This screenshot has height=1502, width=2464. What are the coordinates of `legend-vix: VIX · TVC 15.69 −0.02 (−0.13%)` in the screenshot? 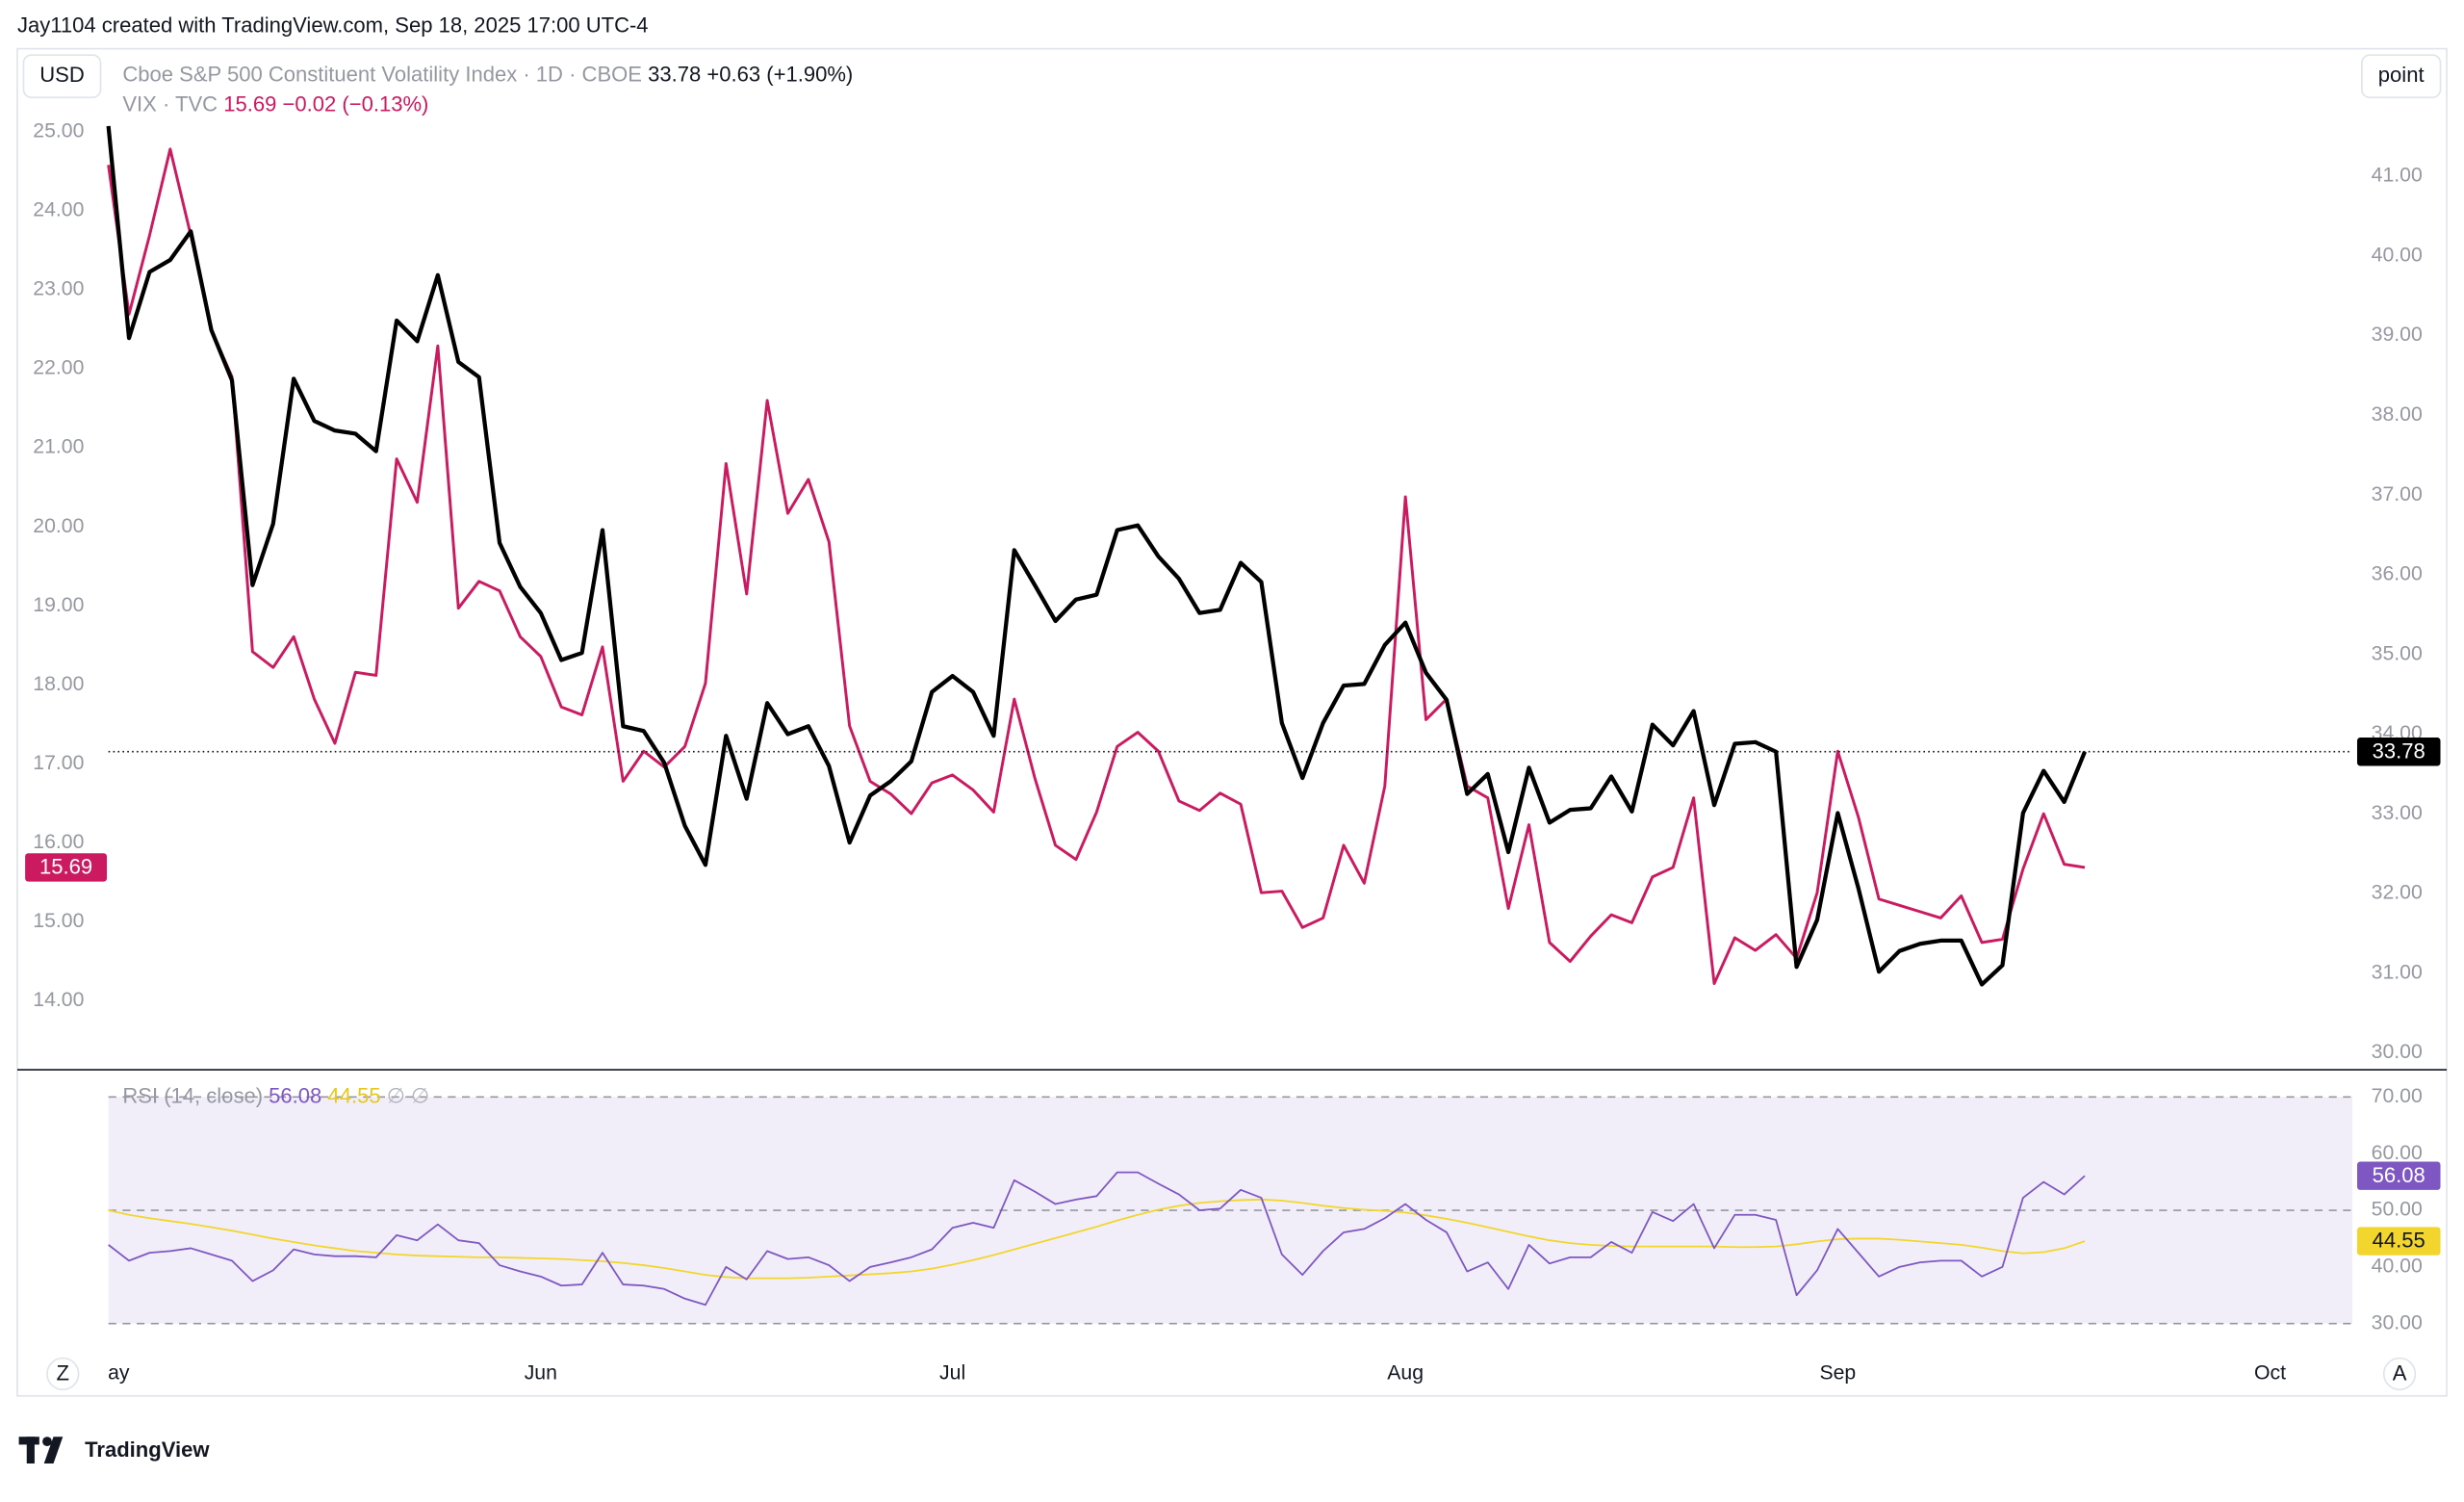 It's located at (275, 103).